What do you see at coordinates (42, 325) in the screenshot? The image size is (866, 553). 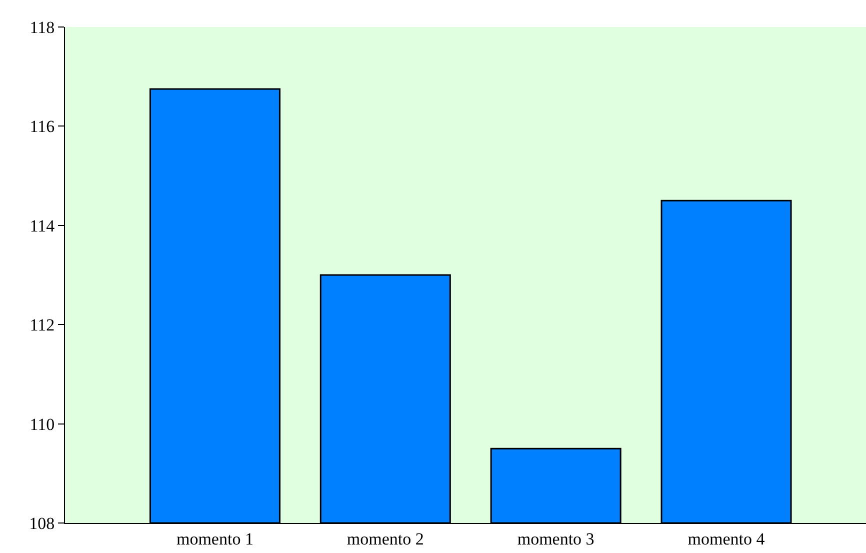 I see `y-tick-label: 112` at bounding box center [42, 325].